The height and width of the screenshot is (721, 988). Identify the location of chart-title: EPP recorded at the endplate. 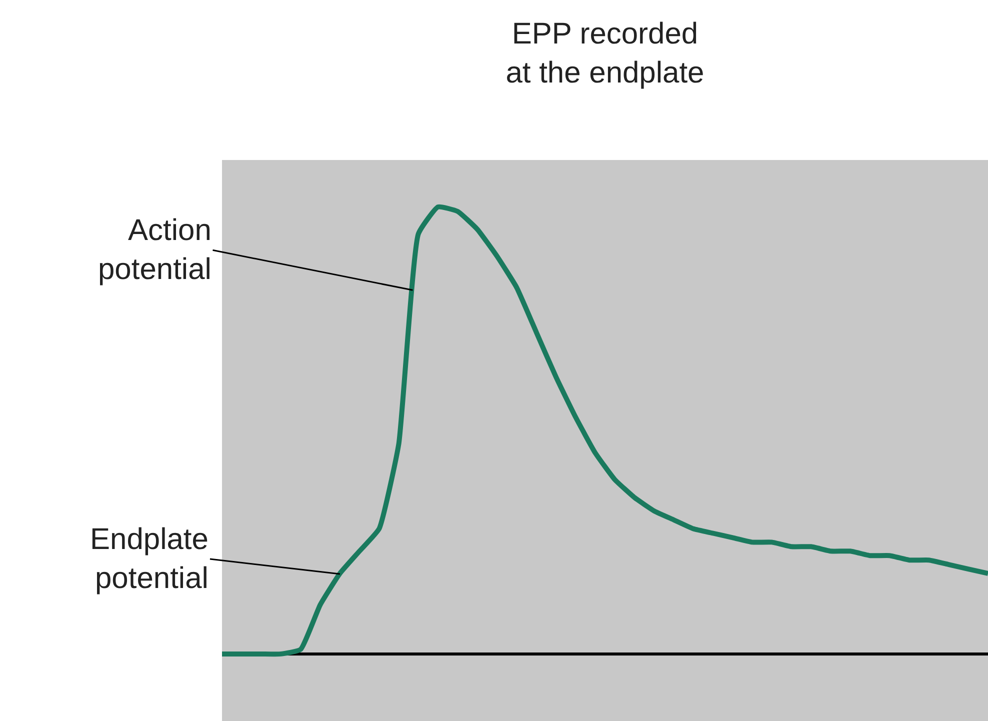
(605, 53).